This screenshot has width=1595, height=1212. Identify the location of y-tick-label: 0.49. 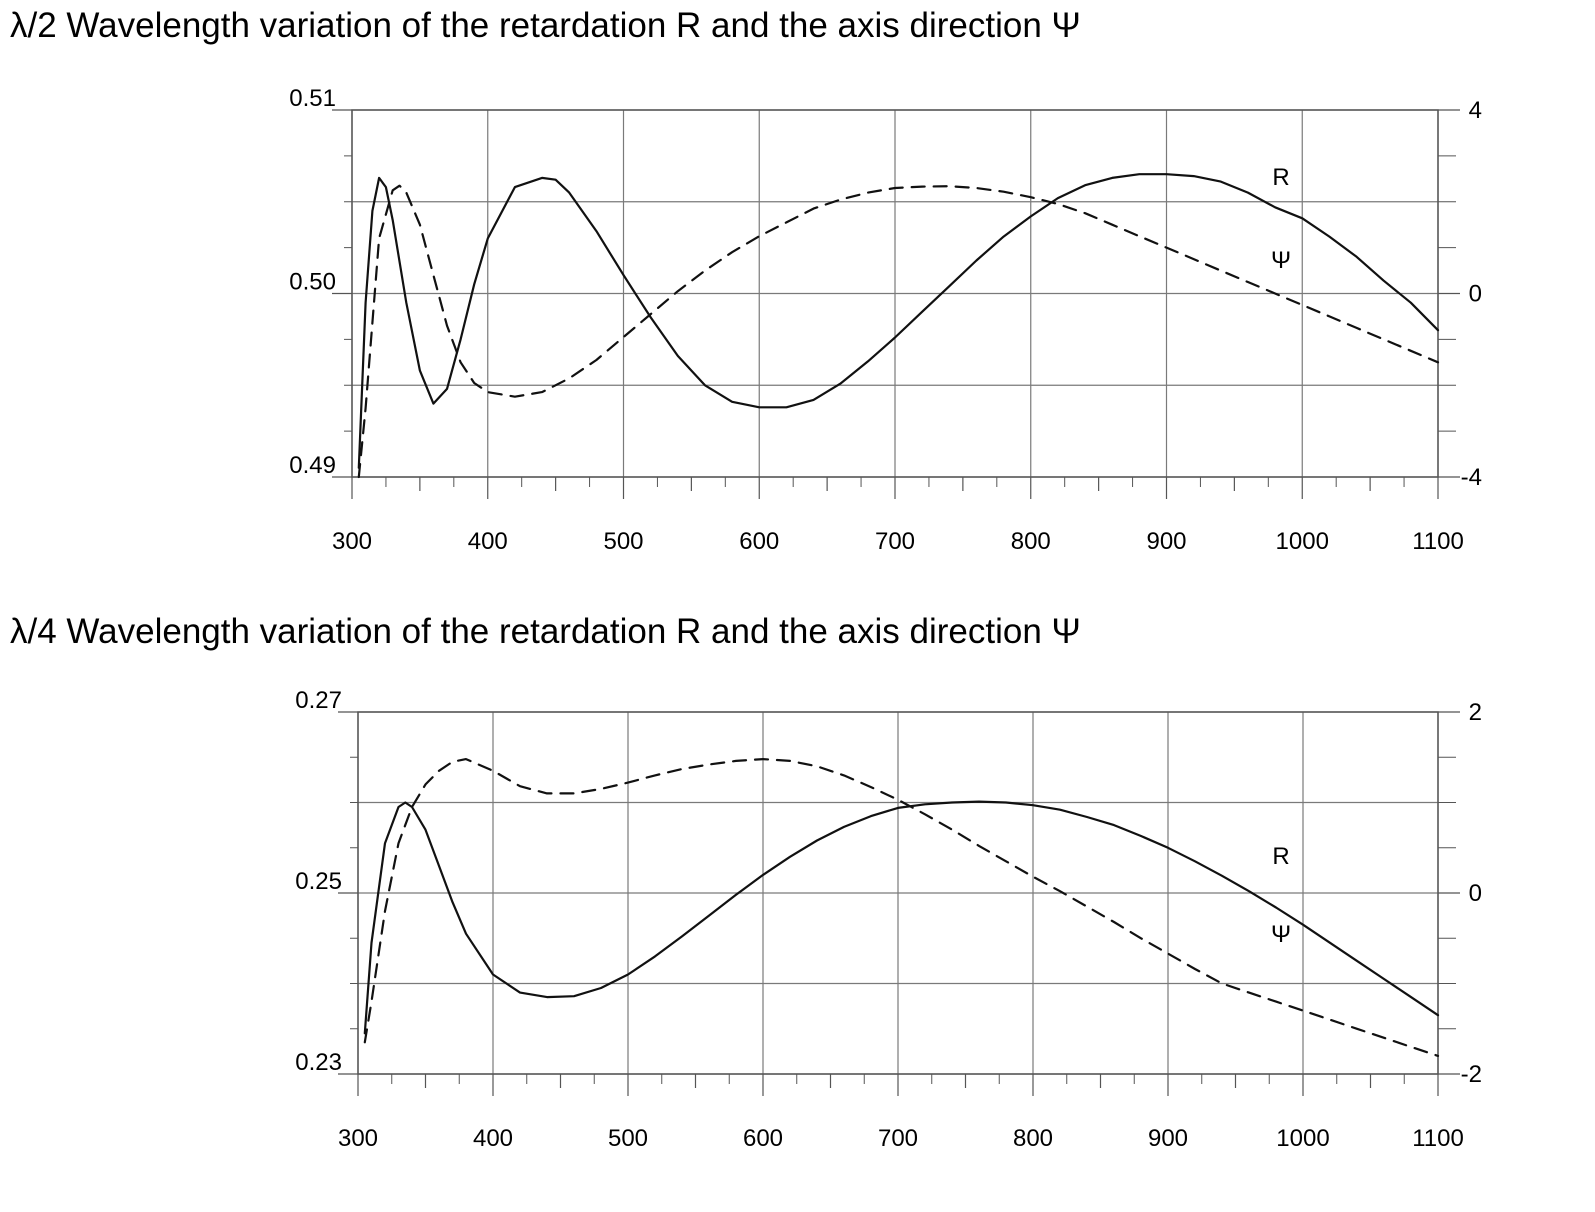
(312, 465).